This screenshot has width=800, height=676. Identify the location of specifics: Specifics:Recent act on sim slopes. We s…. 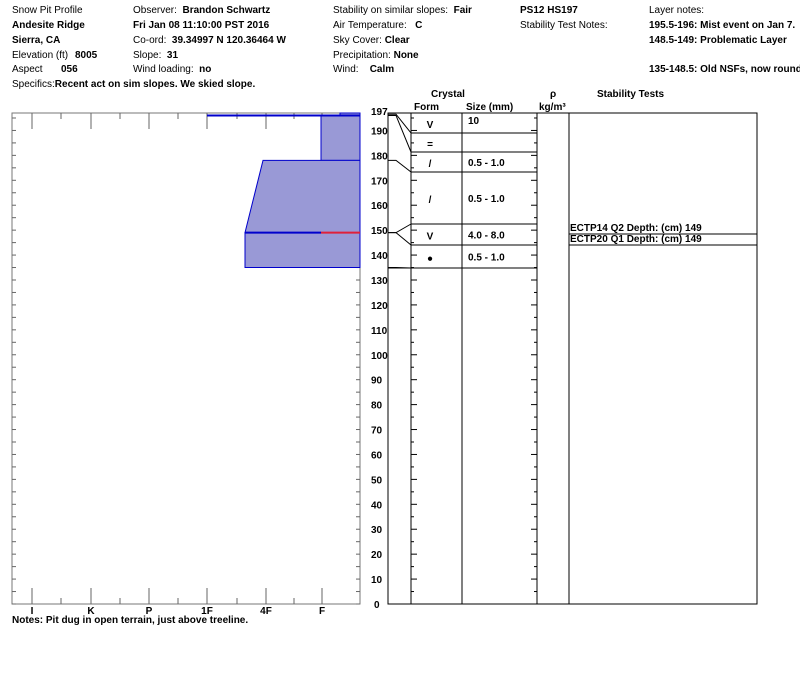
(133, 85).